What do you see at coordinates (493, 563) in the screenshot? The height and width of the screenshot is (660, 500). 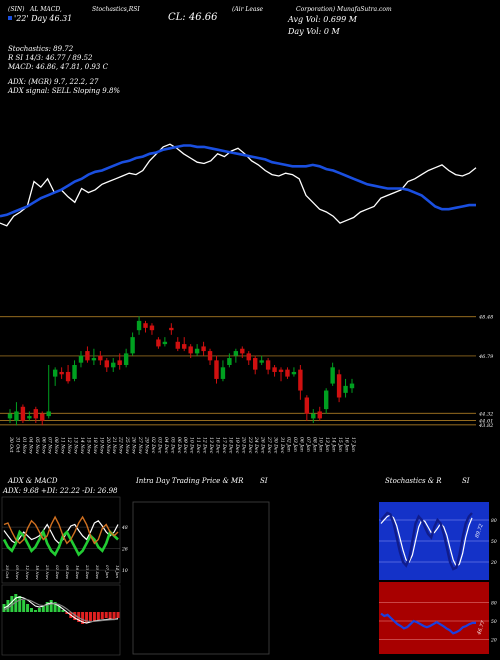 I see `stoch-tick-label: 20` at bounding box center [493, 563].